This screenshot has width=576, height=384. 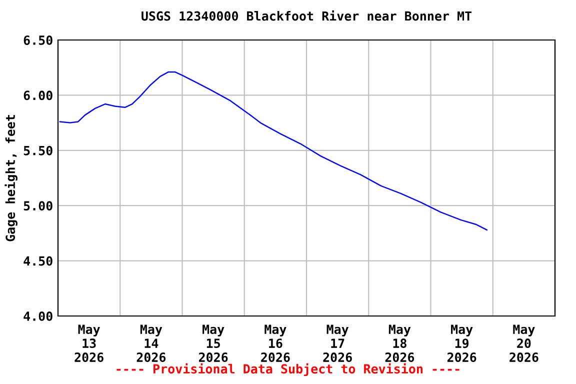 What do you see at coordinates (337, 343) in the screenshot?
I see `x-tick-label: May 17 2026` at bounding box center [337, 343].